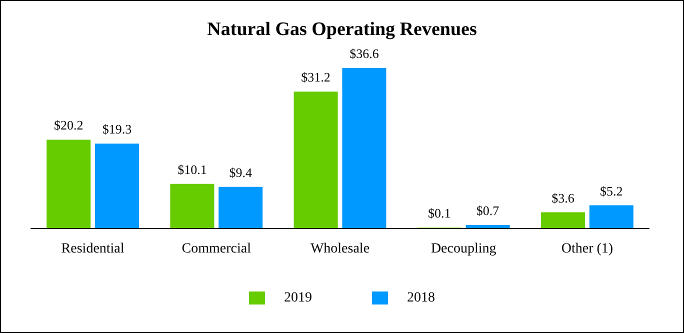 The width and height of the screenshot is (684, 333). What do you see at coordinates (439, 213) in the screenshot?
I see `data-label: $0.1` at bounding box center [439, 213].